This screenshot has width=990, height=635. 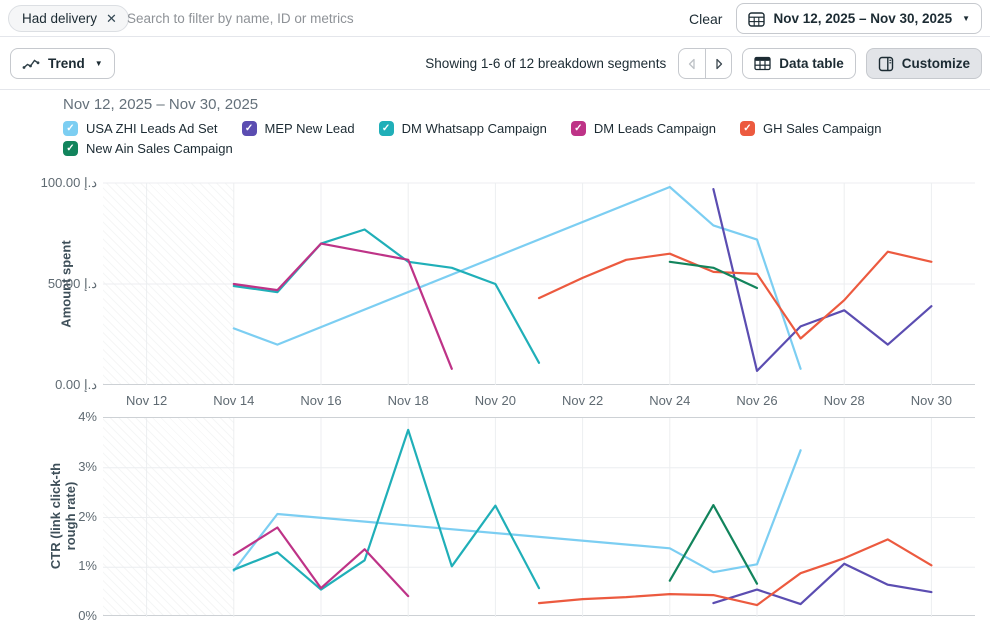 I want to click on y-axis-tick-label: 0%, so click(x=87, y=615).